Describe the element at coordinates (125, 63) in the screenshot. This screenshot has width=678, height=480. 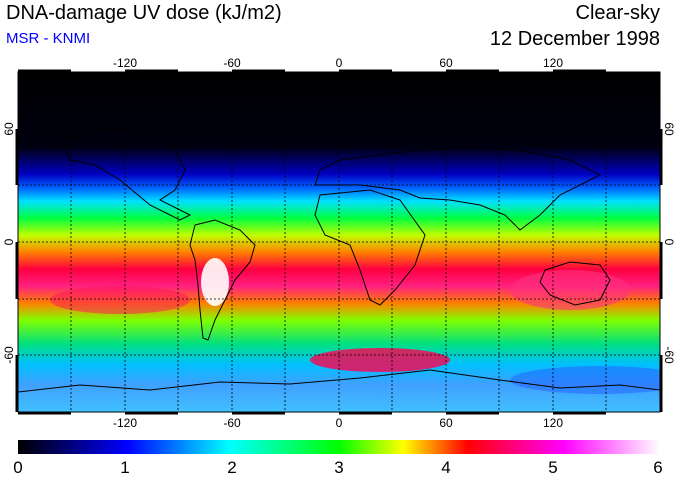
I see `lon-tick-top: -120` at that location.